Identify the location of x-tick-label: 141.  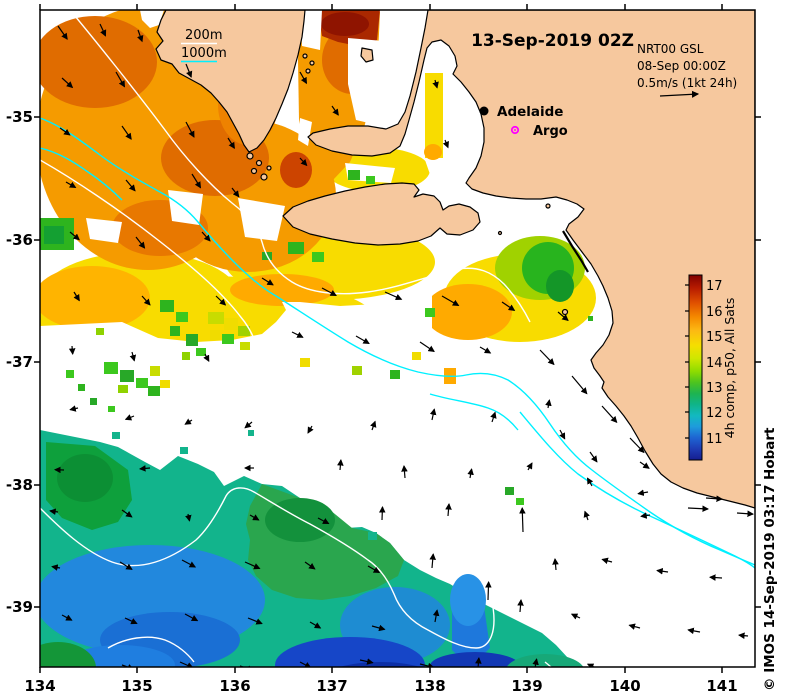
(721, 686).